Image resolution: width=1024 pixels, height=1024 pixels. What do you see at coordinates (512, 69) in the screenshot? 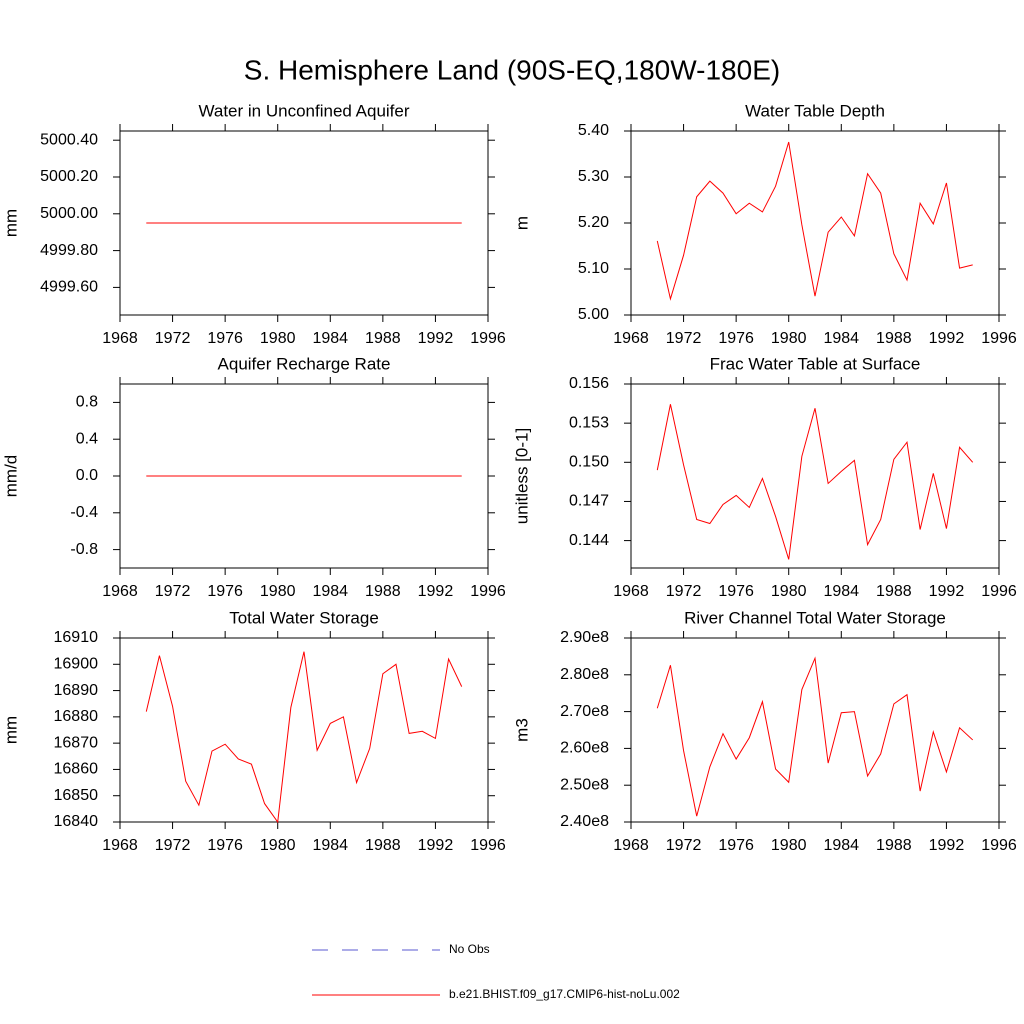
I see `page-title: S. Hemisphere Land (90S-EQ,180W-180E)` at bounding box center [512, 69].